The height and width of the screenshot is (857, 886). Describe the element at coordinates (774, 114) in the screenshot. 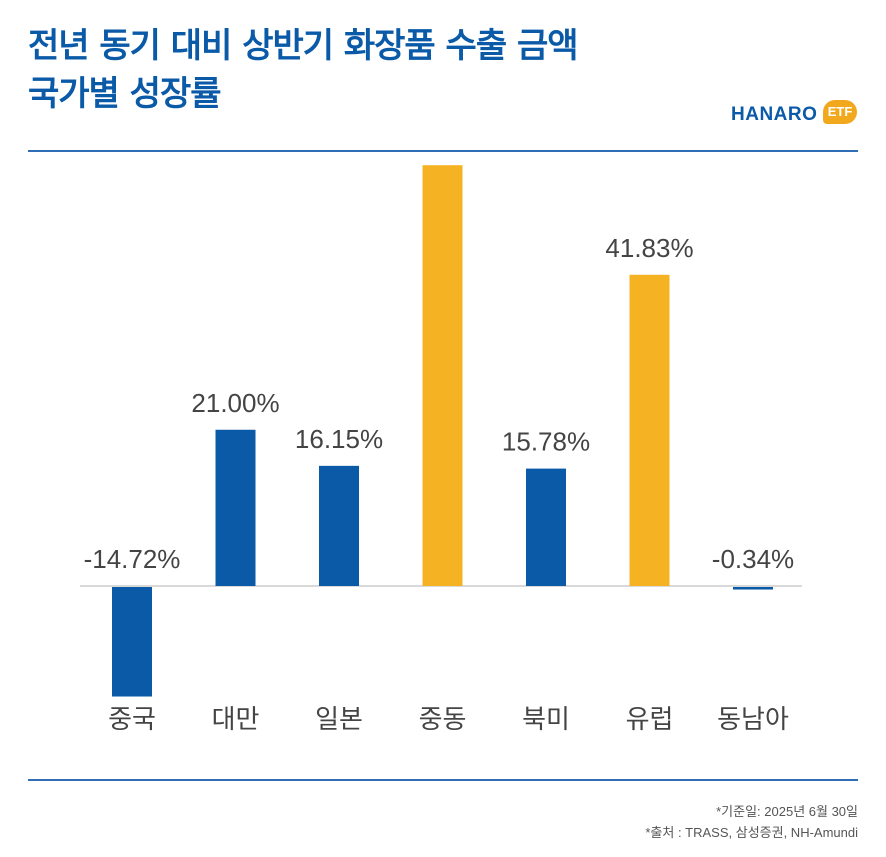

I see `logo-text: HANARO` at that location.